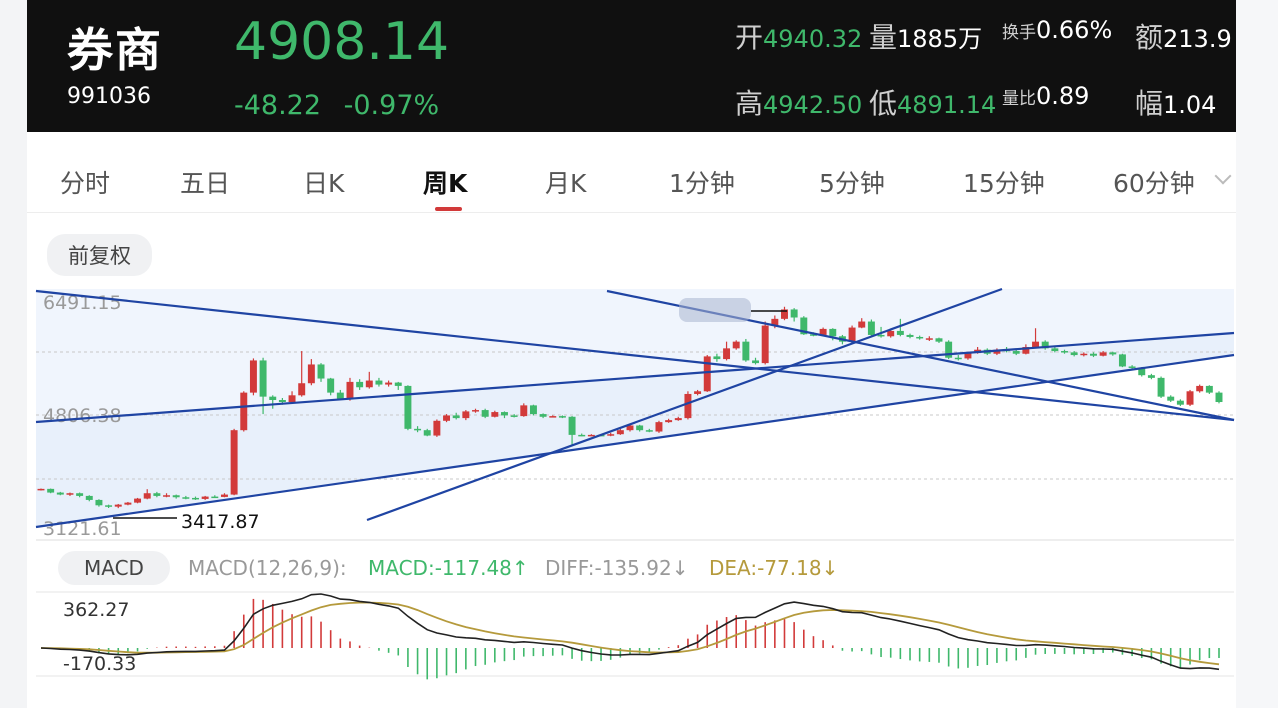  What do you see at coordinates (1197, 39) in the screenshot?
I see `stat-amount-value: 213.9` at bounding box center [1197, 39].